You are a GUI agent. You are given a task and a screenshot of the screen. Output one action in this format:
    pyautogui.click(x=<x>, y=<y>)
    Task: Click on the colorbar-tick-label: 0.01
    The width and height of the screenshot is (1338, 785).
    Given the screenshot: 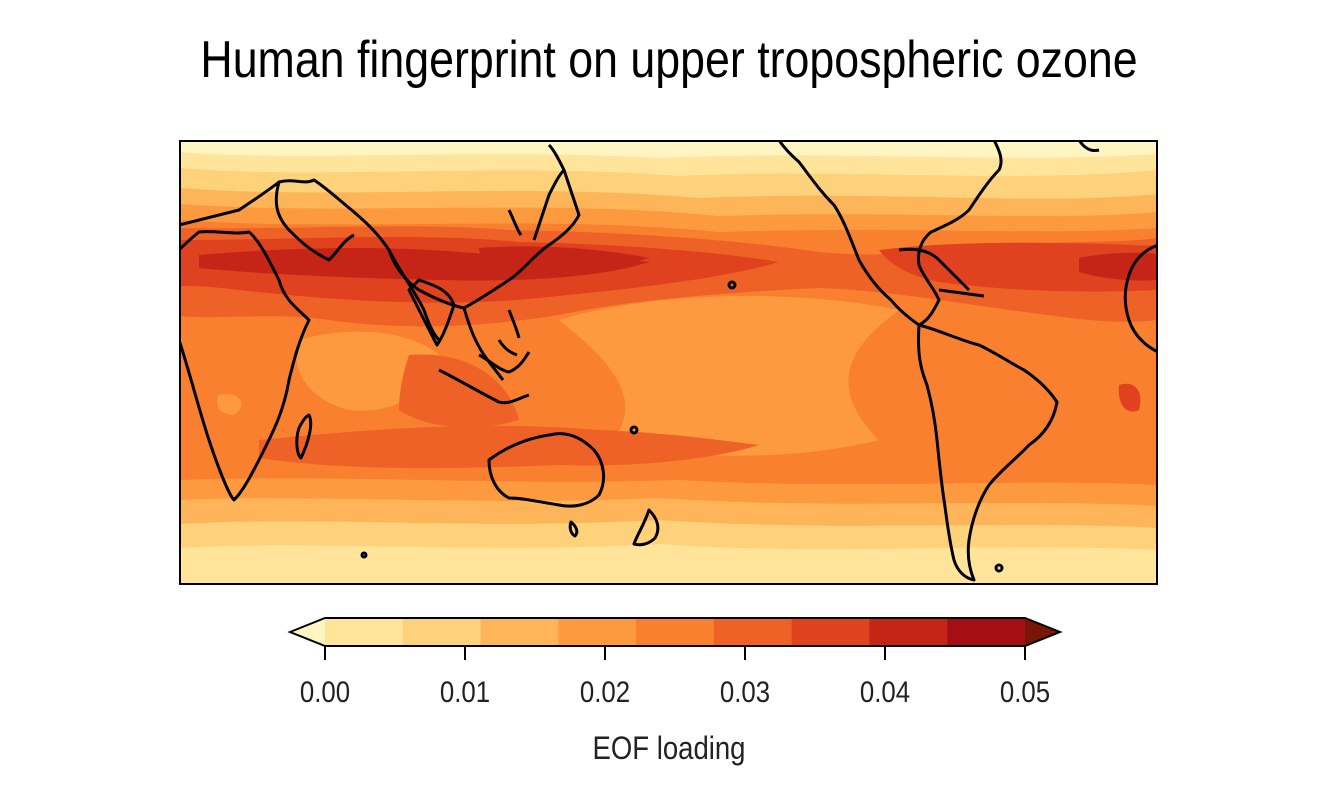 What is the action you would take?
    pyautogui.click(x=465, y=692)
    